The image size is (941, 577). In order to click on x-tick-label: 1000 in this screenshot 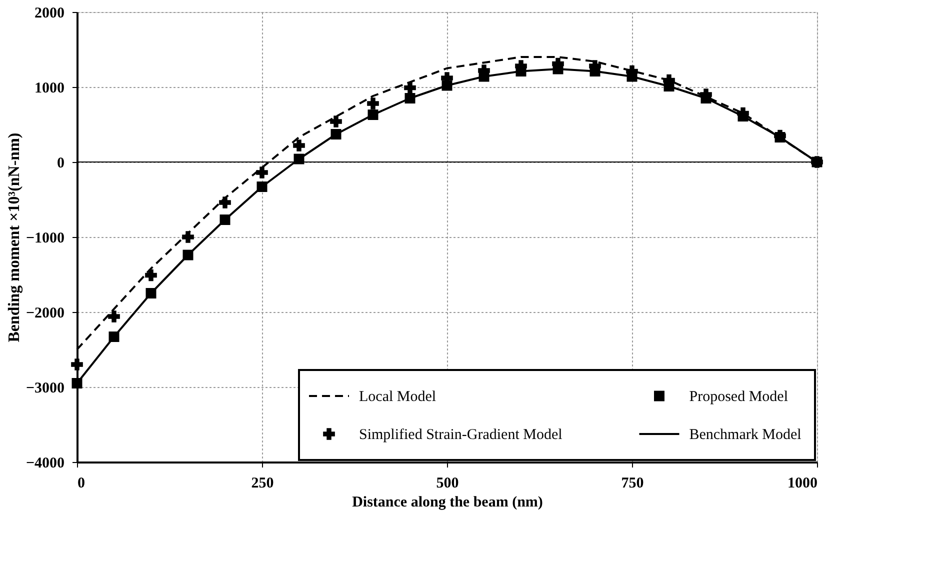, I will do `click(803, 484)`.